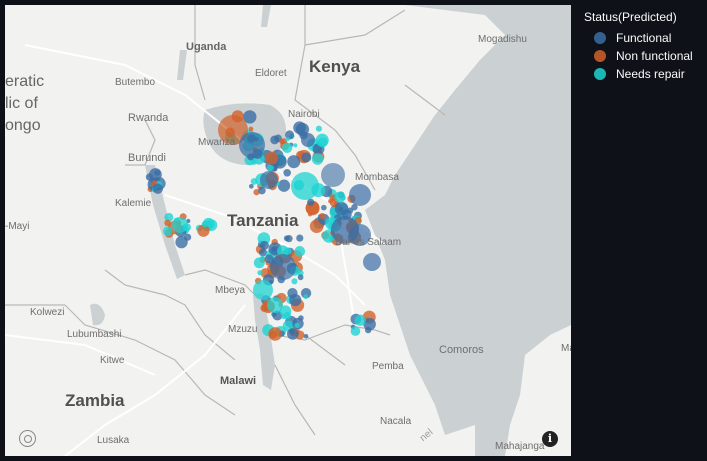 This screenshot has width=707, height=461. What do you see at coordinates (600, 56) in the screenshot?
I see `legend-dot-non-functional` at bounding box center [600, 56].